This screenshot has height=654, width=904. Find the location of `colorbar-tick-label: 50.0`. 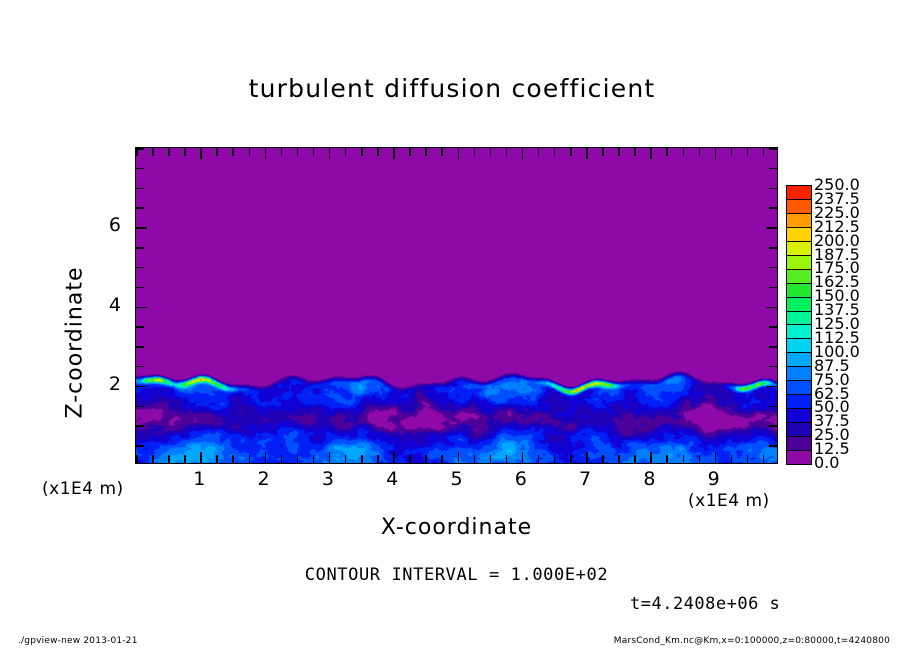

colorbar-tick-label: 50.0 is located at coordinates (832, 407).